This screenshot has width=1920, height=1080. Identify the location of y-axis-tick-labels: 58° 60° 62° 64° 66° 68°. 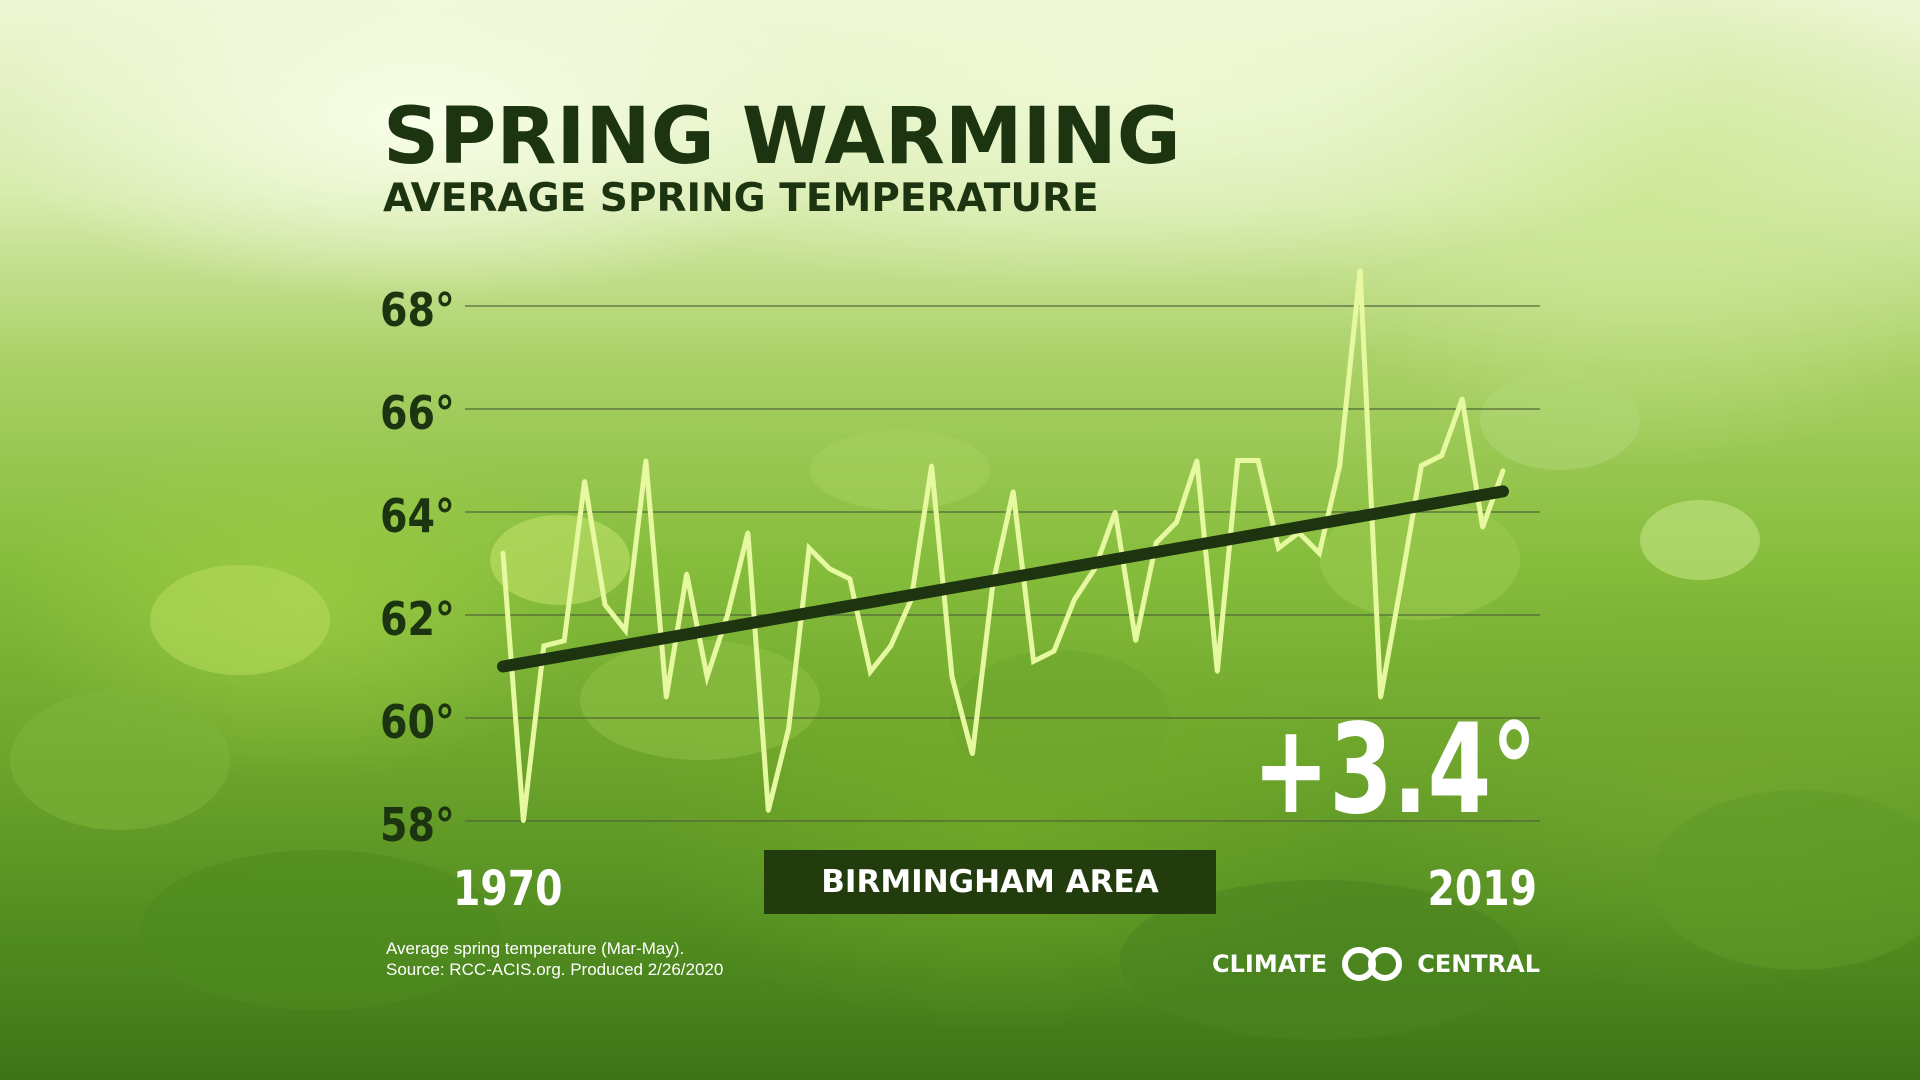
(417, 568).